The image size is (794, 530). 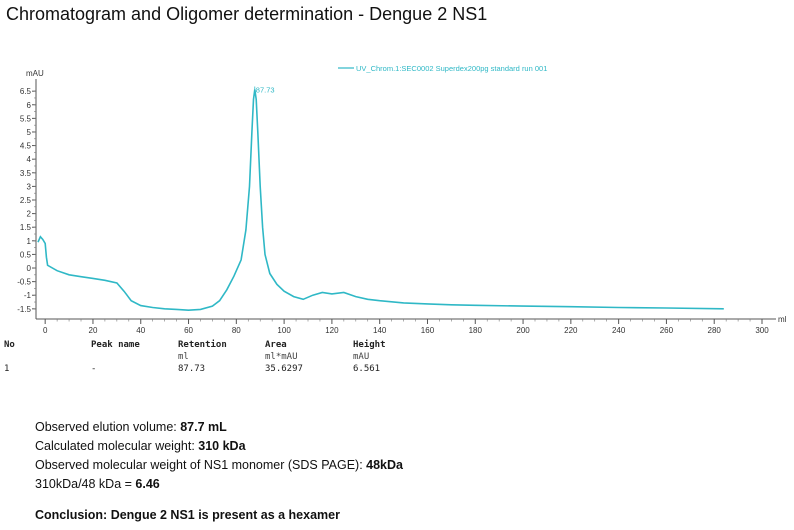 What do you see at coordinates (276, 345) in the screenshot?
I see `col-header-area: Area` at bounding box center [276, 345].